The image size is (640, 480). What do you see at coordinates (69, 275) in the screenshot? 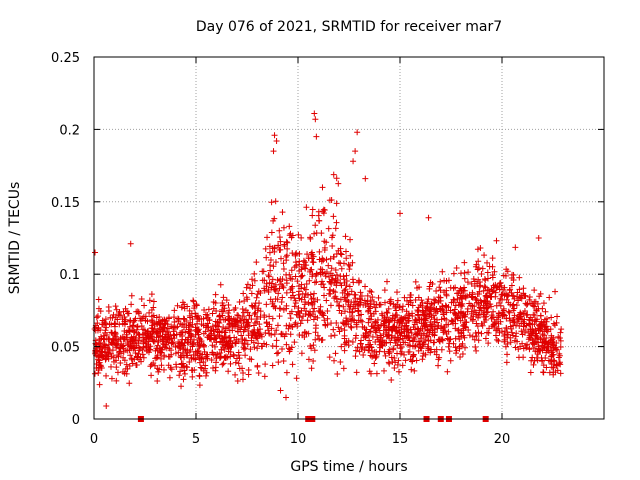
I see `y-tick-label: 0.1` at bounding box center [69, 275].